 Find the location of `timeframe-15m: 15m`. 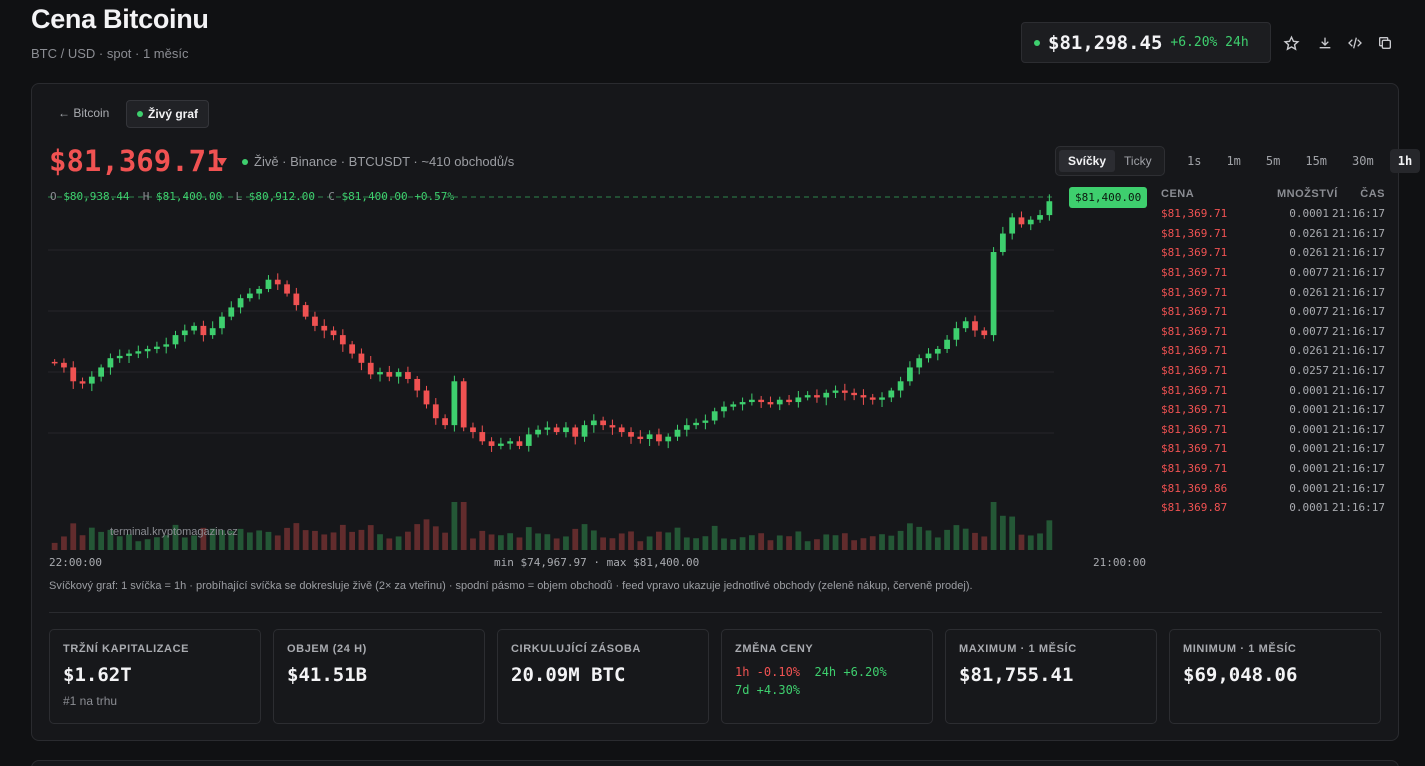

timeframe-15m: 15m is located at coordinates (1316, 161).